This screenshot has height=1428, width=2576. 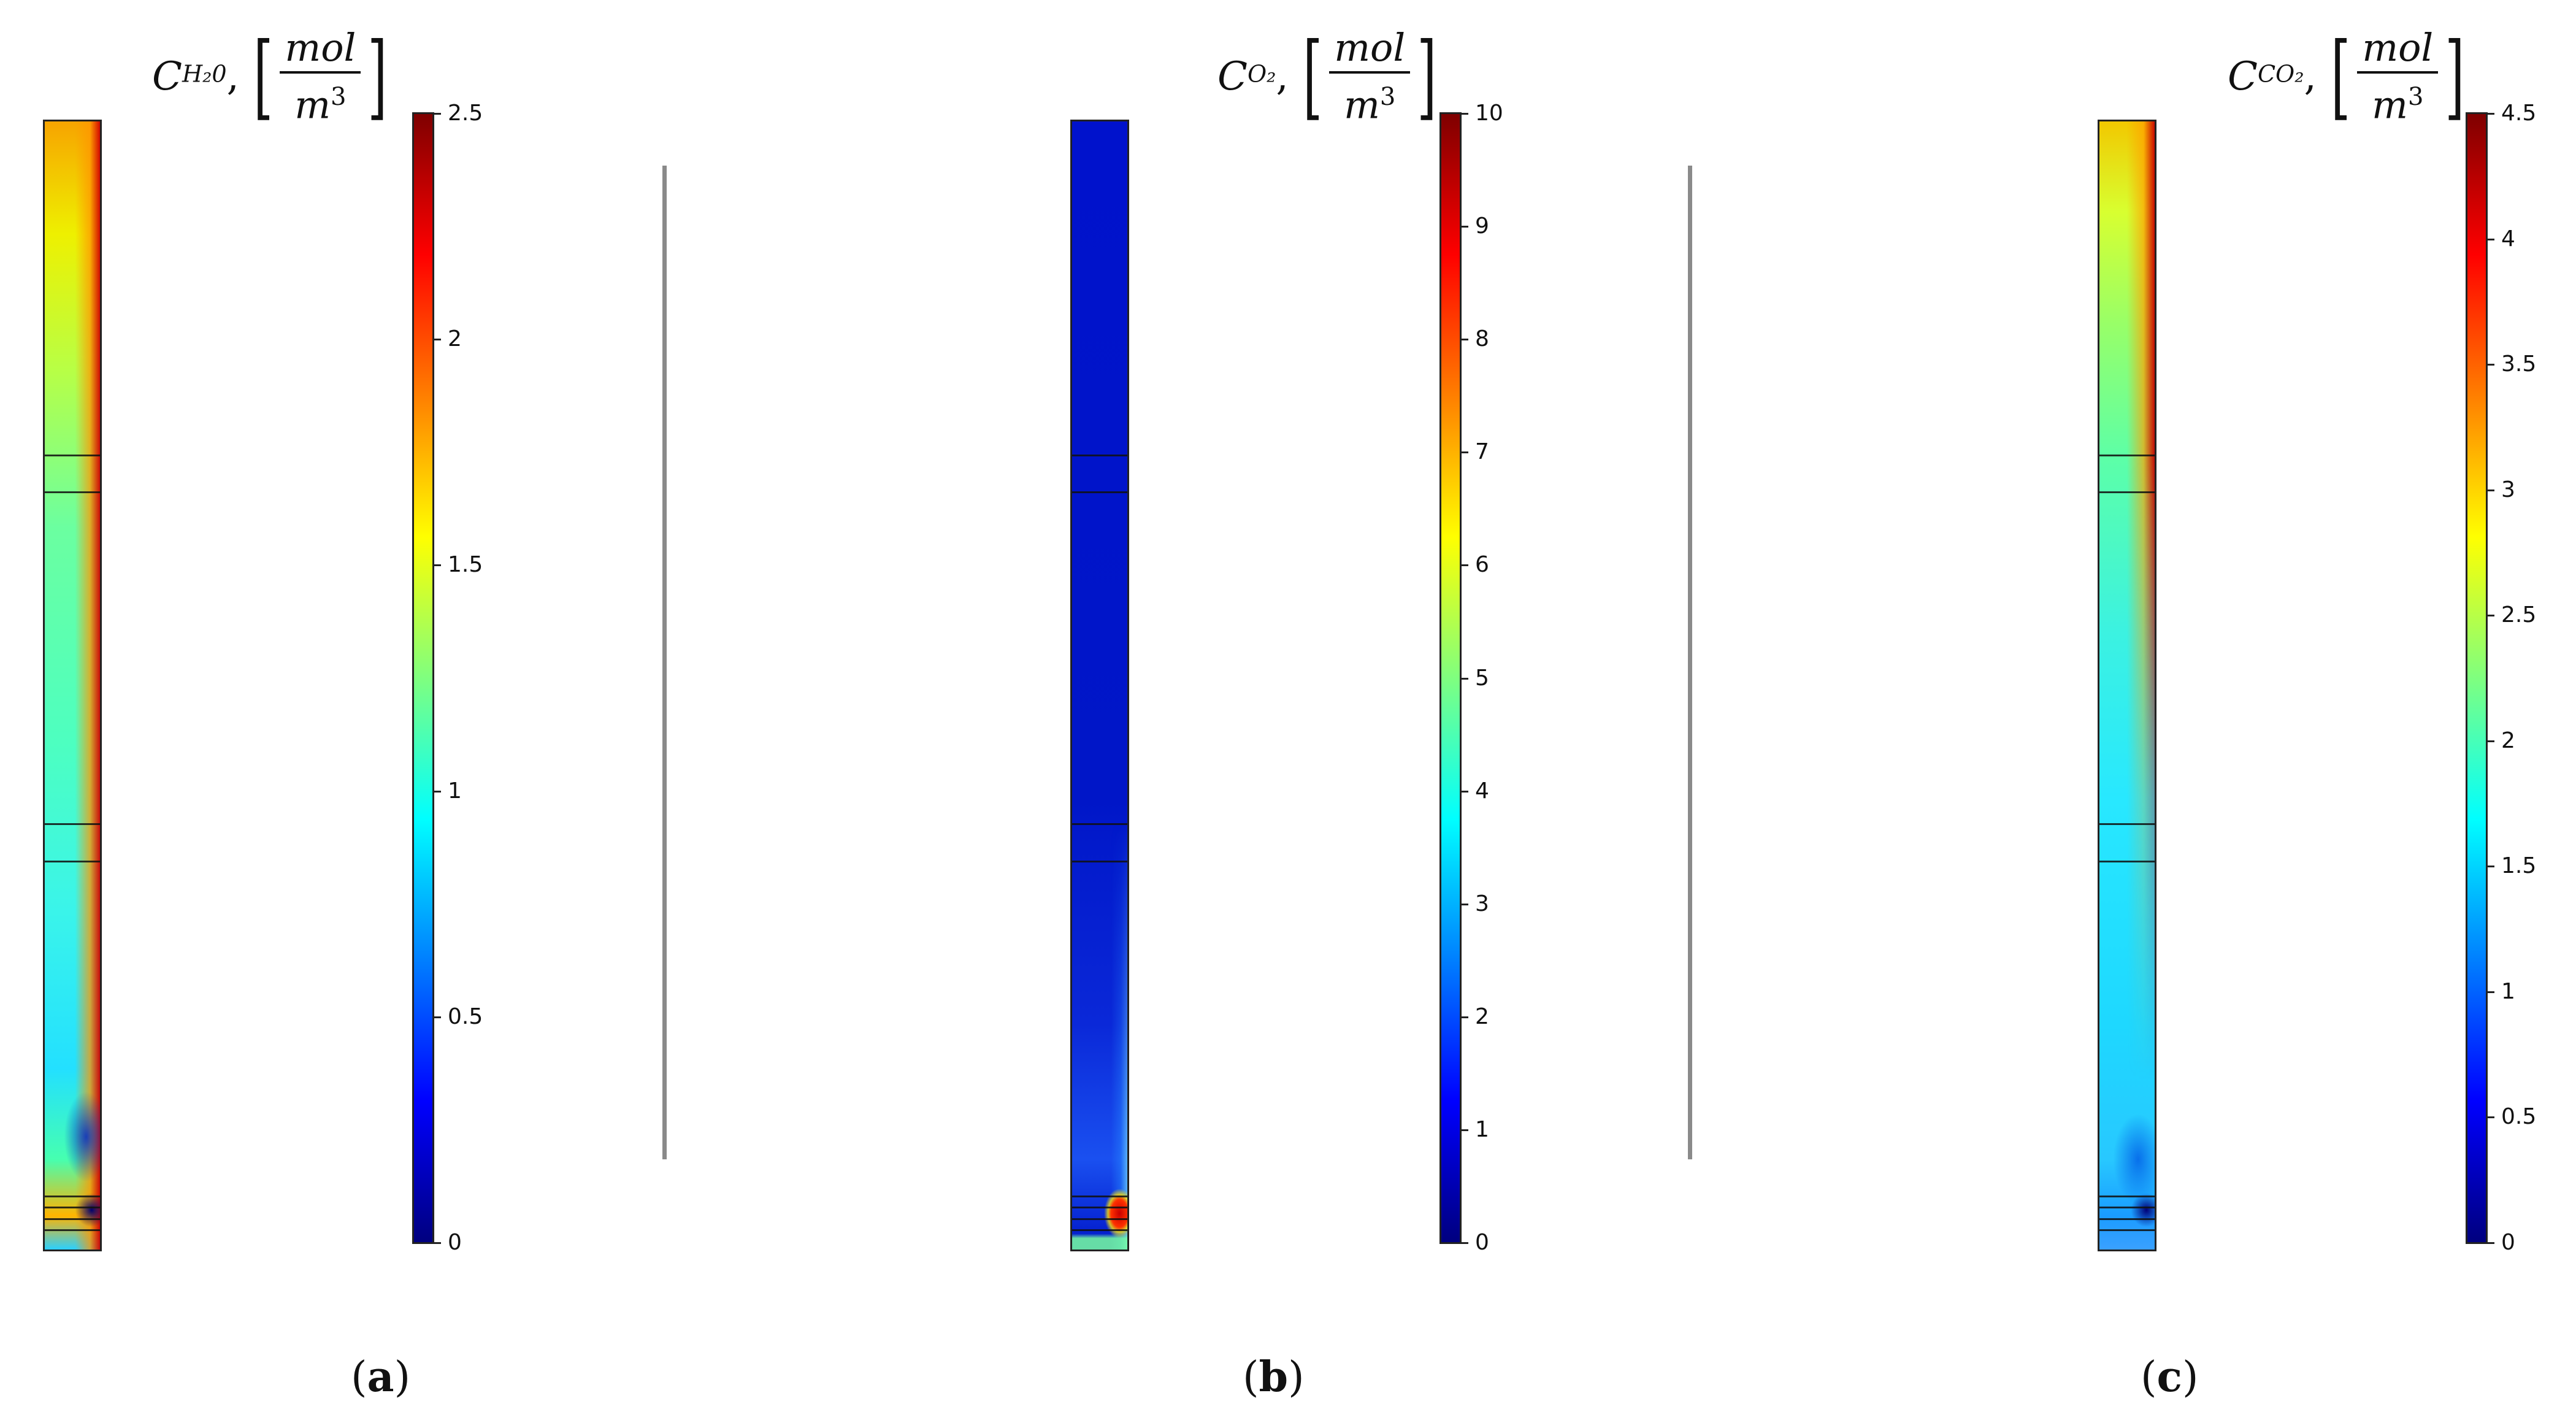 What do you see at coordinates (1387, 97) in the screenshot?
I see `o2-unit-exponent: 3` at bounding box center [1387, 97].